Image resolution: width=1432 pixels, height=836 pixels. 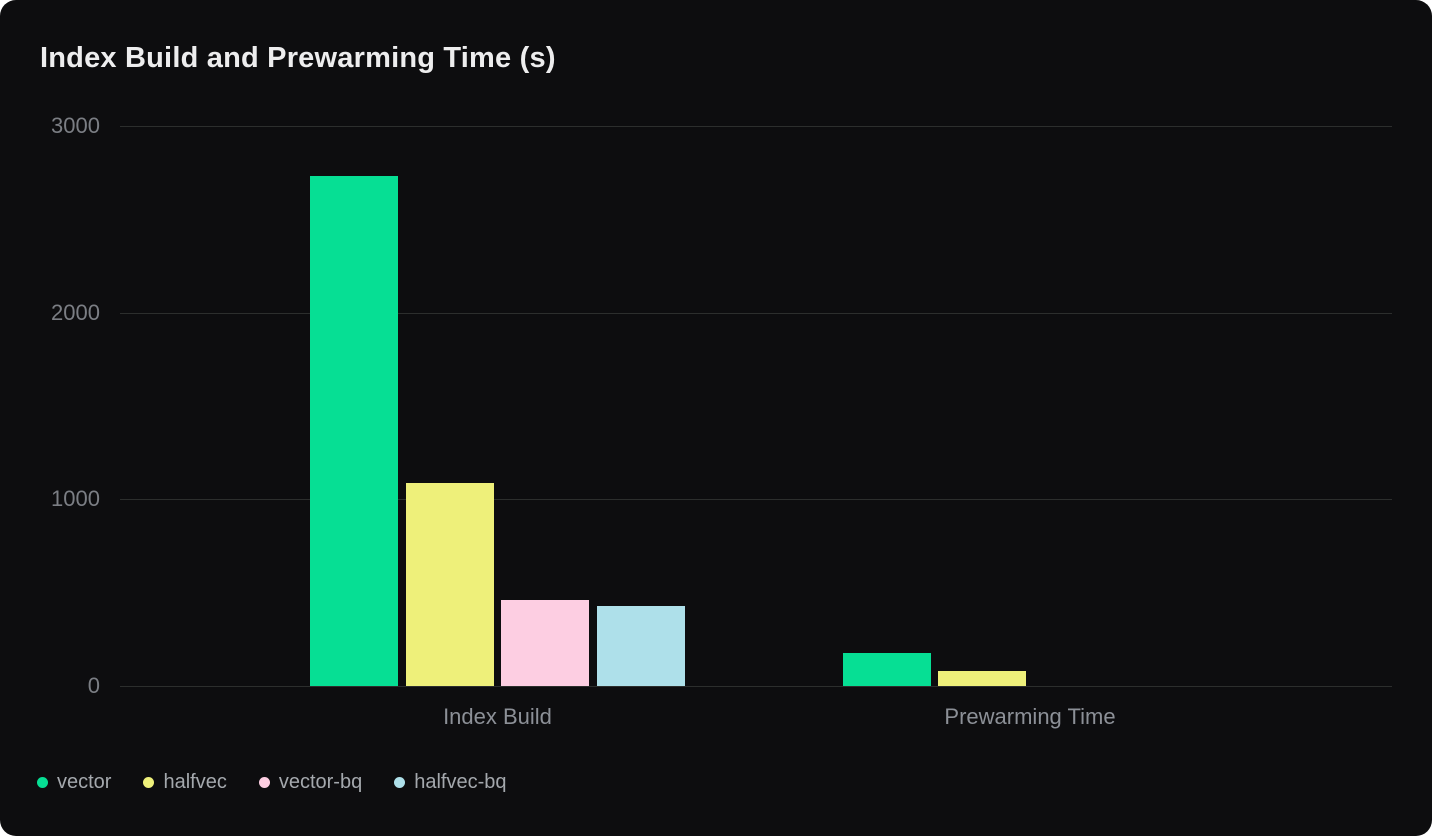 I want to click on legend-item-vector-bq: vector-bq, so click(x=310, y=782).